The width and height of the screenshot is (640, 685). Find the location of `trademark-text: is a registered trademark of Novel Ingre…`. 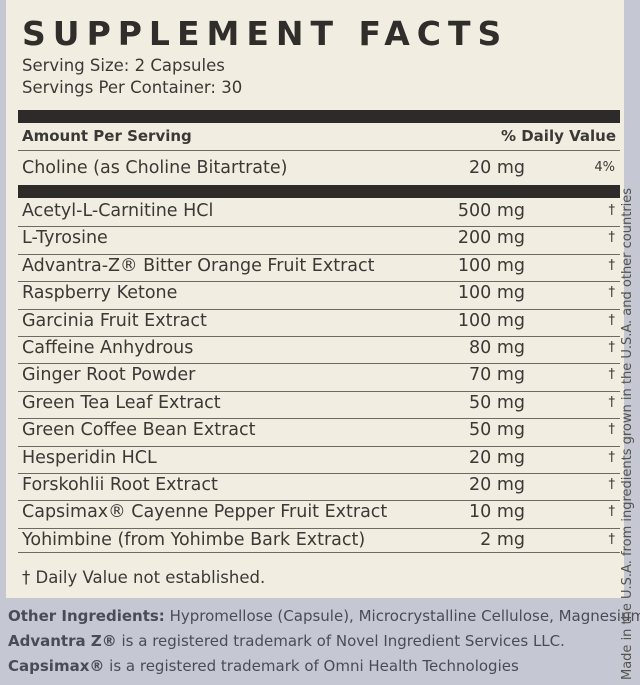

trademark-text: is a registered trademark of Novel Ingre… is located at coordinates (343, 641).